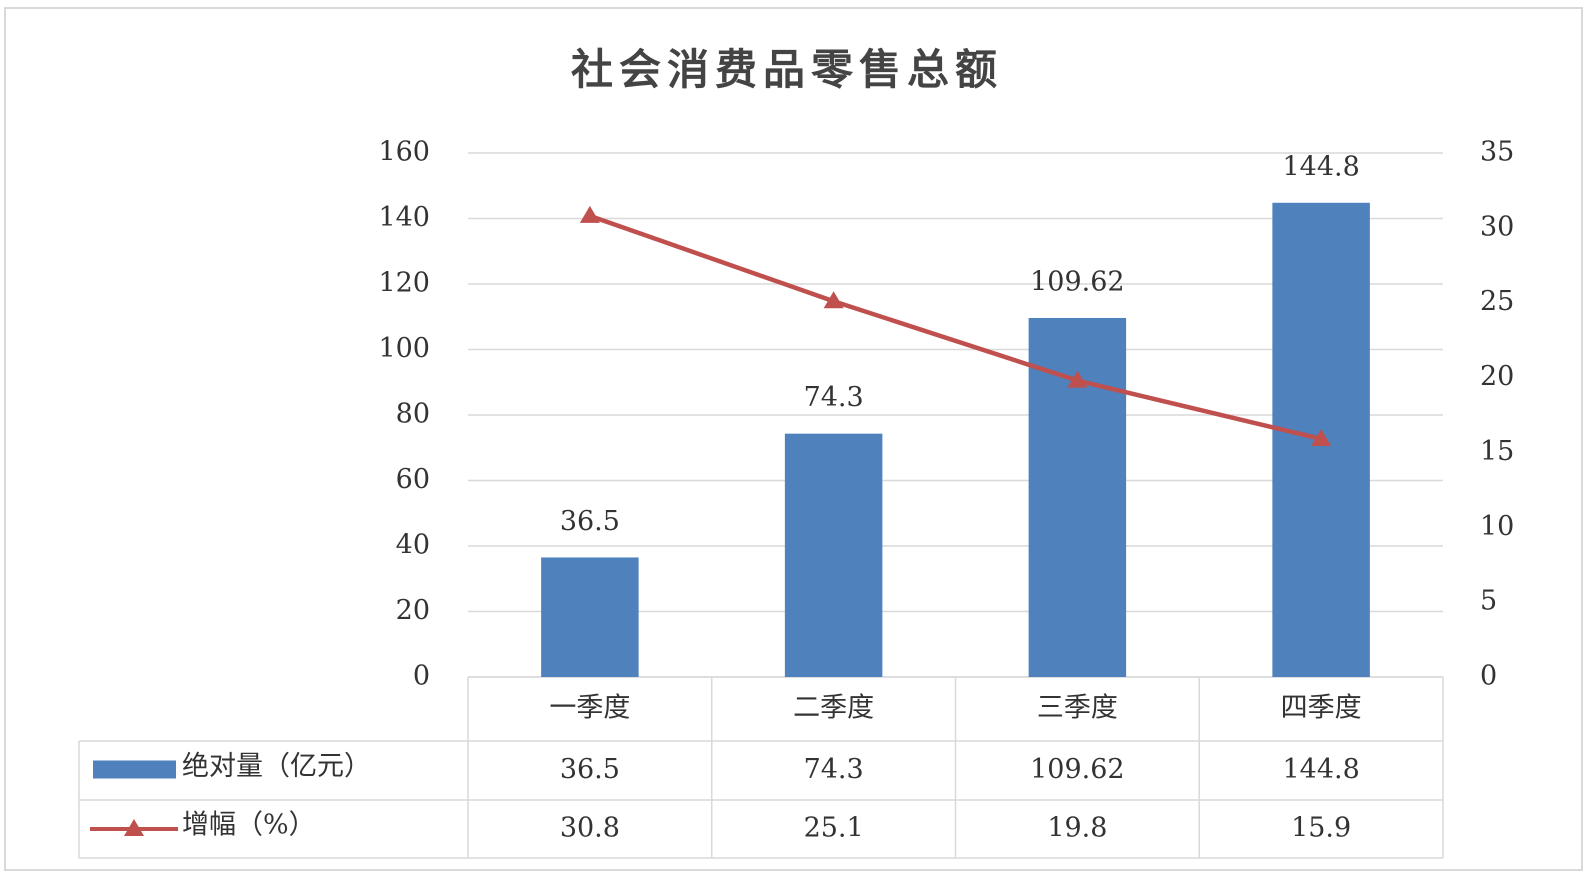  What do you see at coordinates (1077, 708) in the screenshot?
I see `x-tick-label: 三季度` at bounding box center [1077, 708].